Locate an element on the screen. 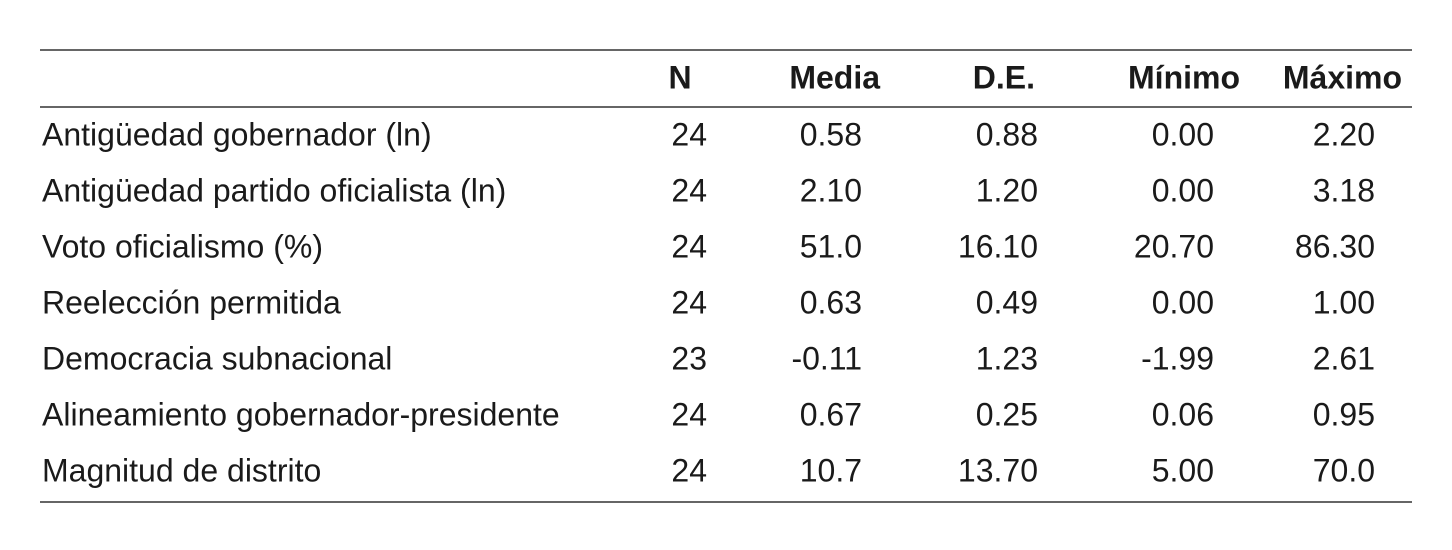  cell-value: 1.00 is located at coordinates (1344, 302).